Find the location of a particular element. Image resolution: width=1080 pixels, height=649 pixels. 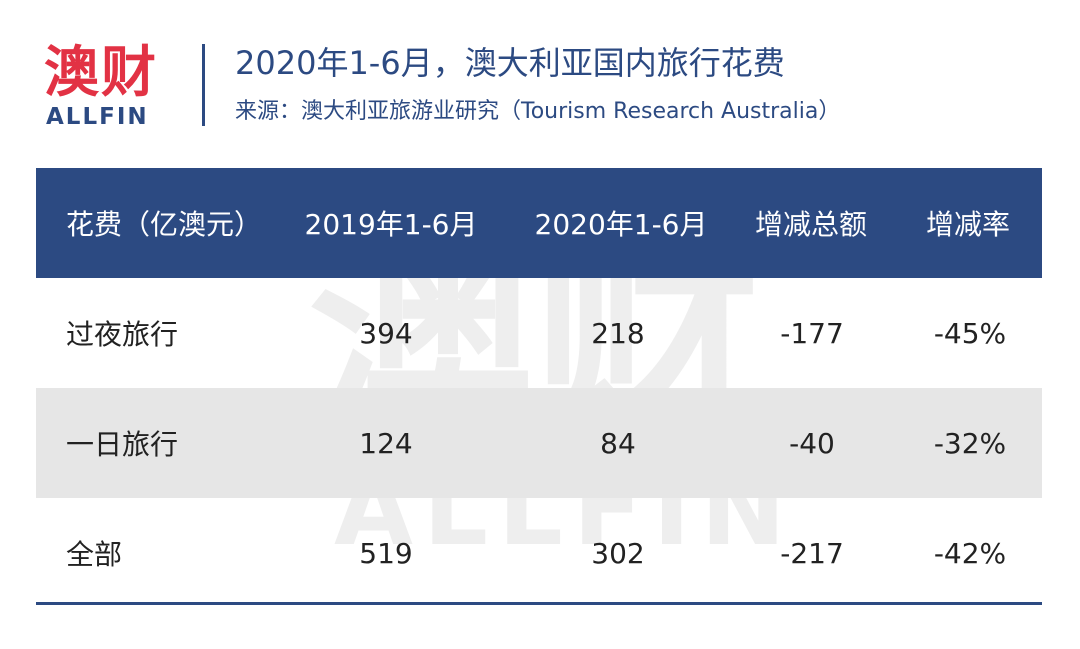

logo-text-en: ALLFIN is located at coordinates (97, 117).